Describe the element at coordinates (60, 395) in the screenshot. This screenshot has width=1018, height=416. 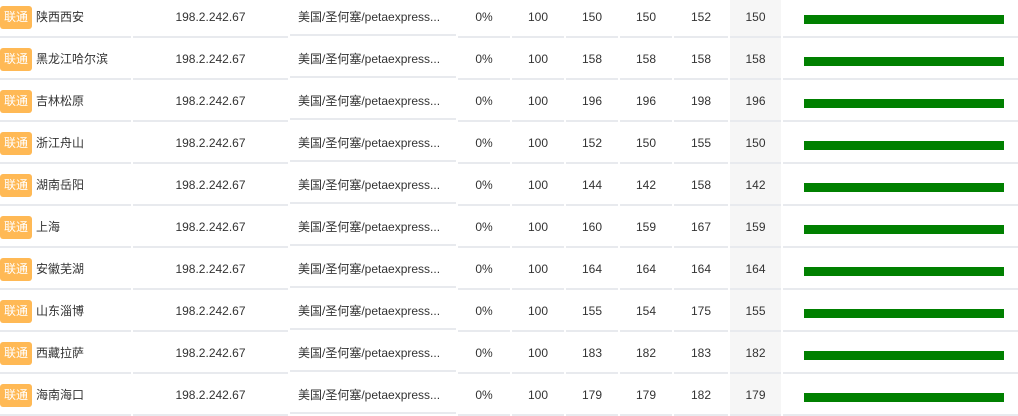
I see `node-name: 海南海口` at that location.